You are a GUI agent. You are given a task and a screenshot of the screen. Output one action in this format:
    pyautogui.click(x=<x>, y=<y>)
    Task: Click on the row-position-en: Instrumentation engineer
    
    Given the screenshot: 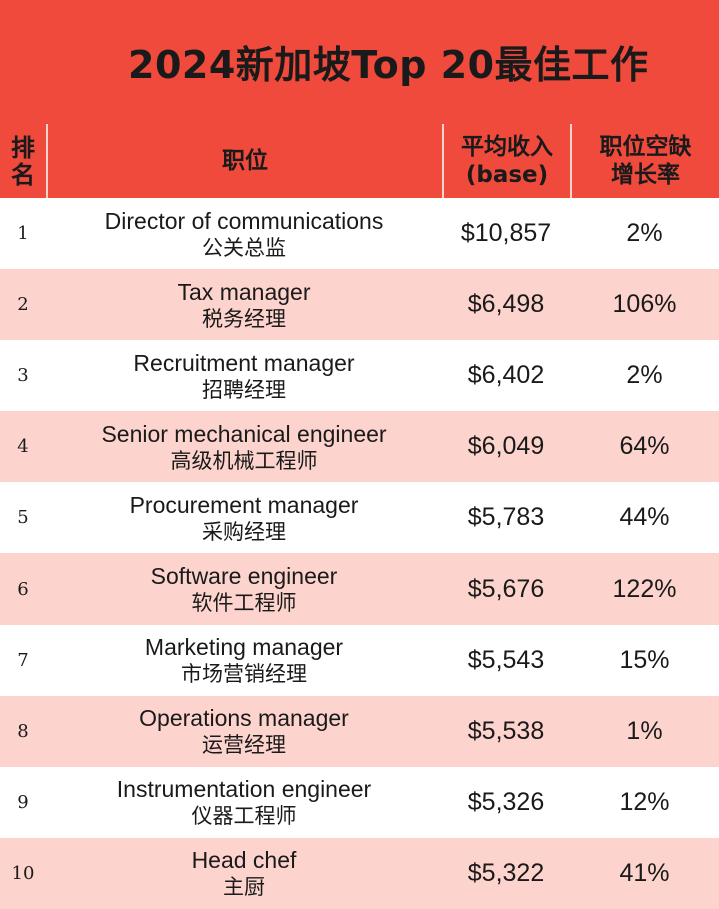 What is the action you would take?
    pyautogui.click(x=244, y=789)
    